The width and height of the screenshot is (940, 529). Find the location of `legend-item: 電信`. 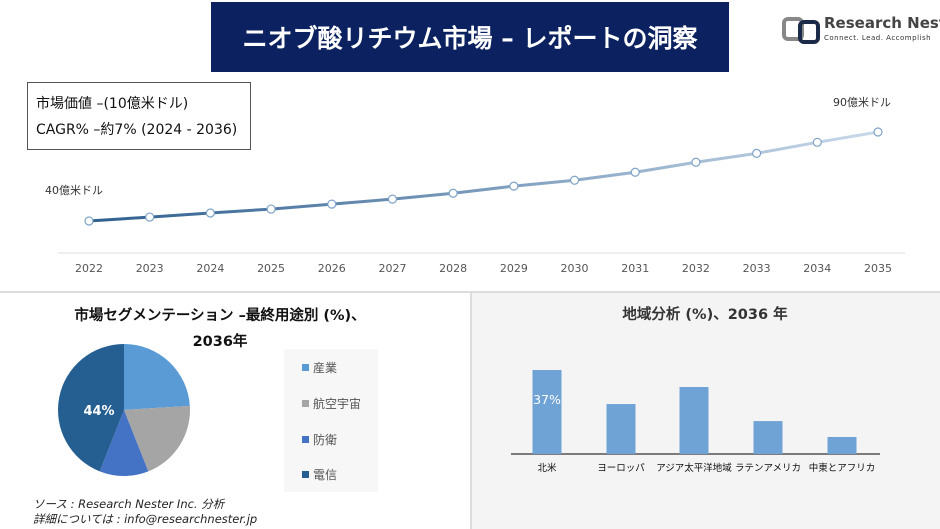

legend-item: 電信 is located at coordinates (319, 474).